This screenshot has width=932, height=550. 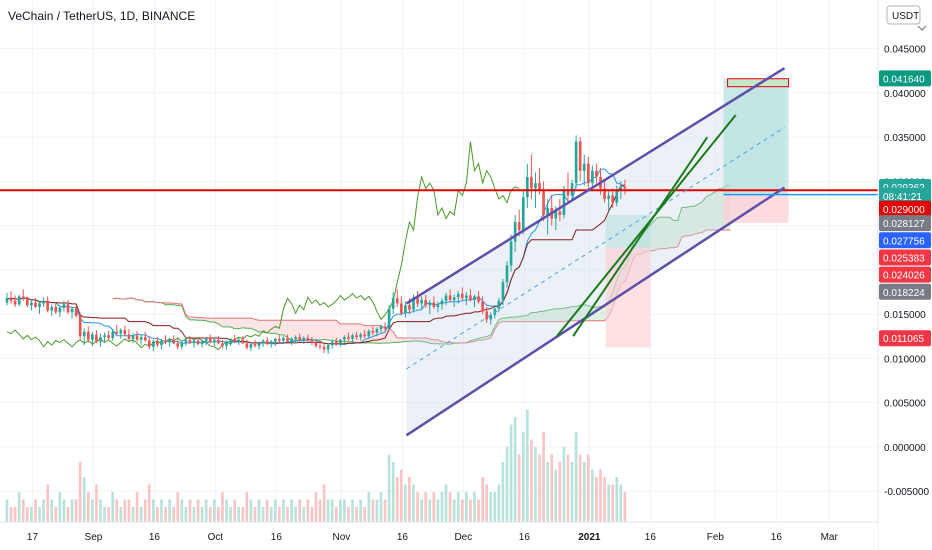 I want to click on x-tick-label: 16, so click(x=277, y=537).